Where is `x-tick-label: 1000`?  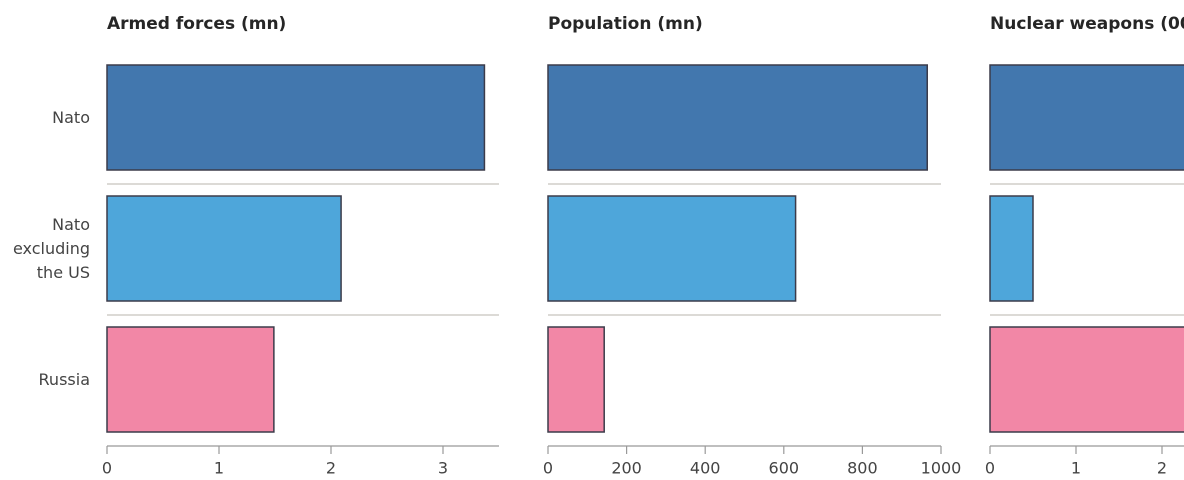 x-tick-label: 1000 is located at coordinates (941, 468).